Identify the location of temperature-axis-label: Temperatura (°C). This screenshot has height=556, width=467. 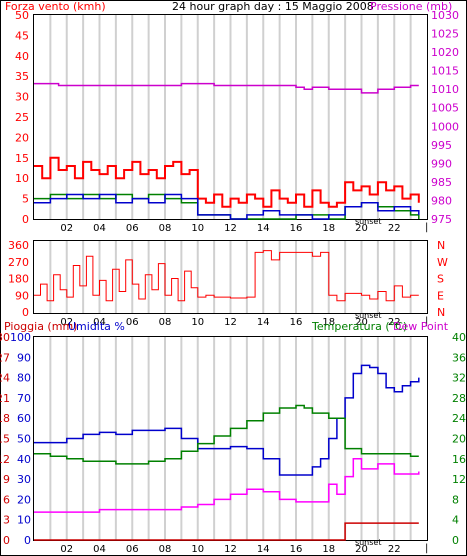
(359, 326).